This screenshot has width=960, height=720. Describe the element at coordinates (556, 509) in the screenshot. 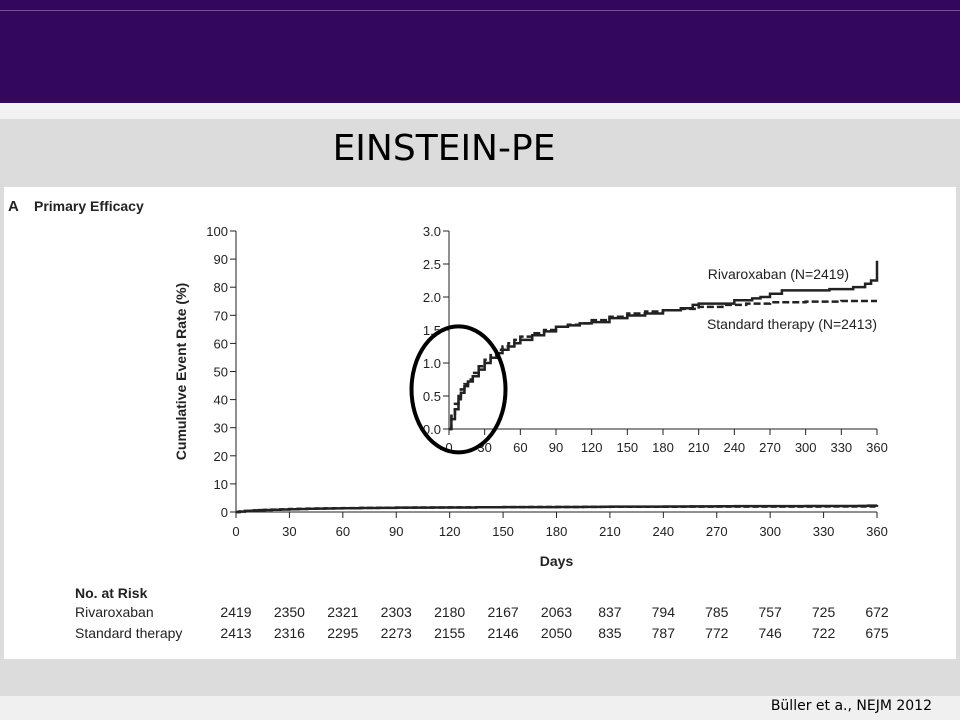

I see `main-curve-standard-therapy` at that location.